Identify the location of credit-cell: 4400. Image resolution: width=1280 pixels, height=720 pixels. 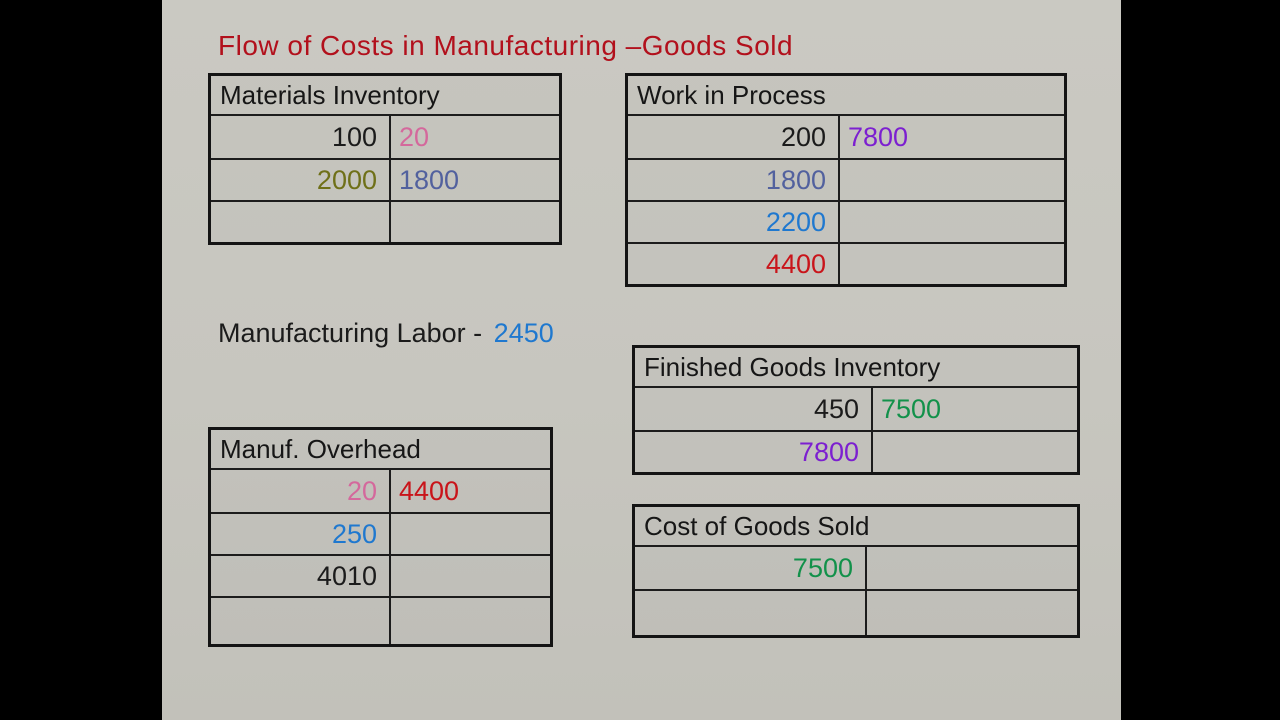
(429, 490).